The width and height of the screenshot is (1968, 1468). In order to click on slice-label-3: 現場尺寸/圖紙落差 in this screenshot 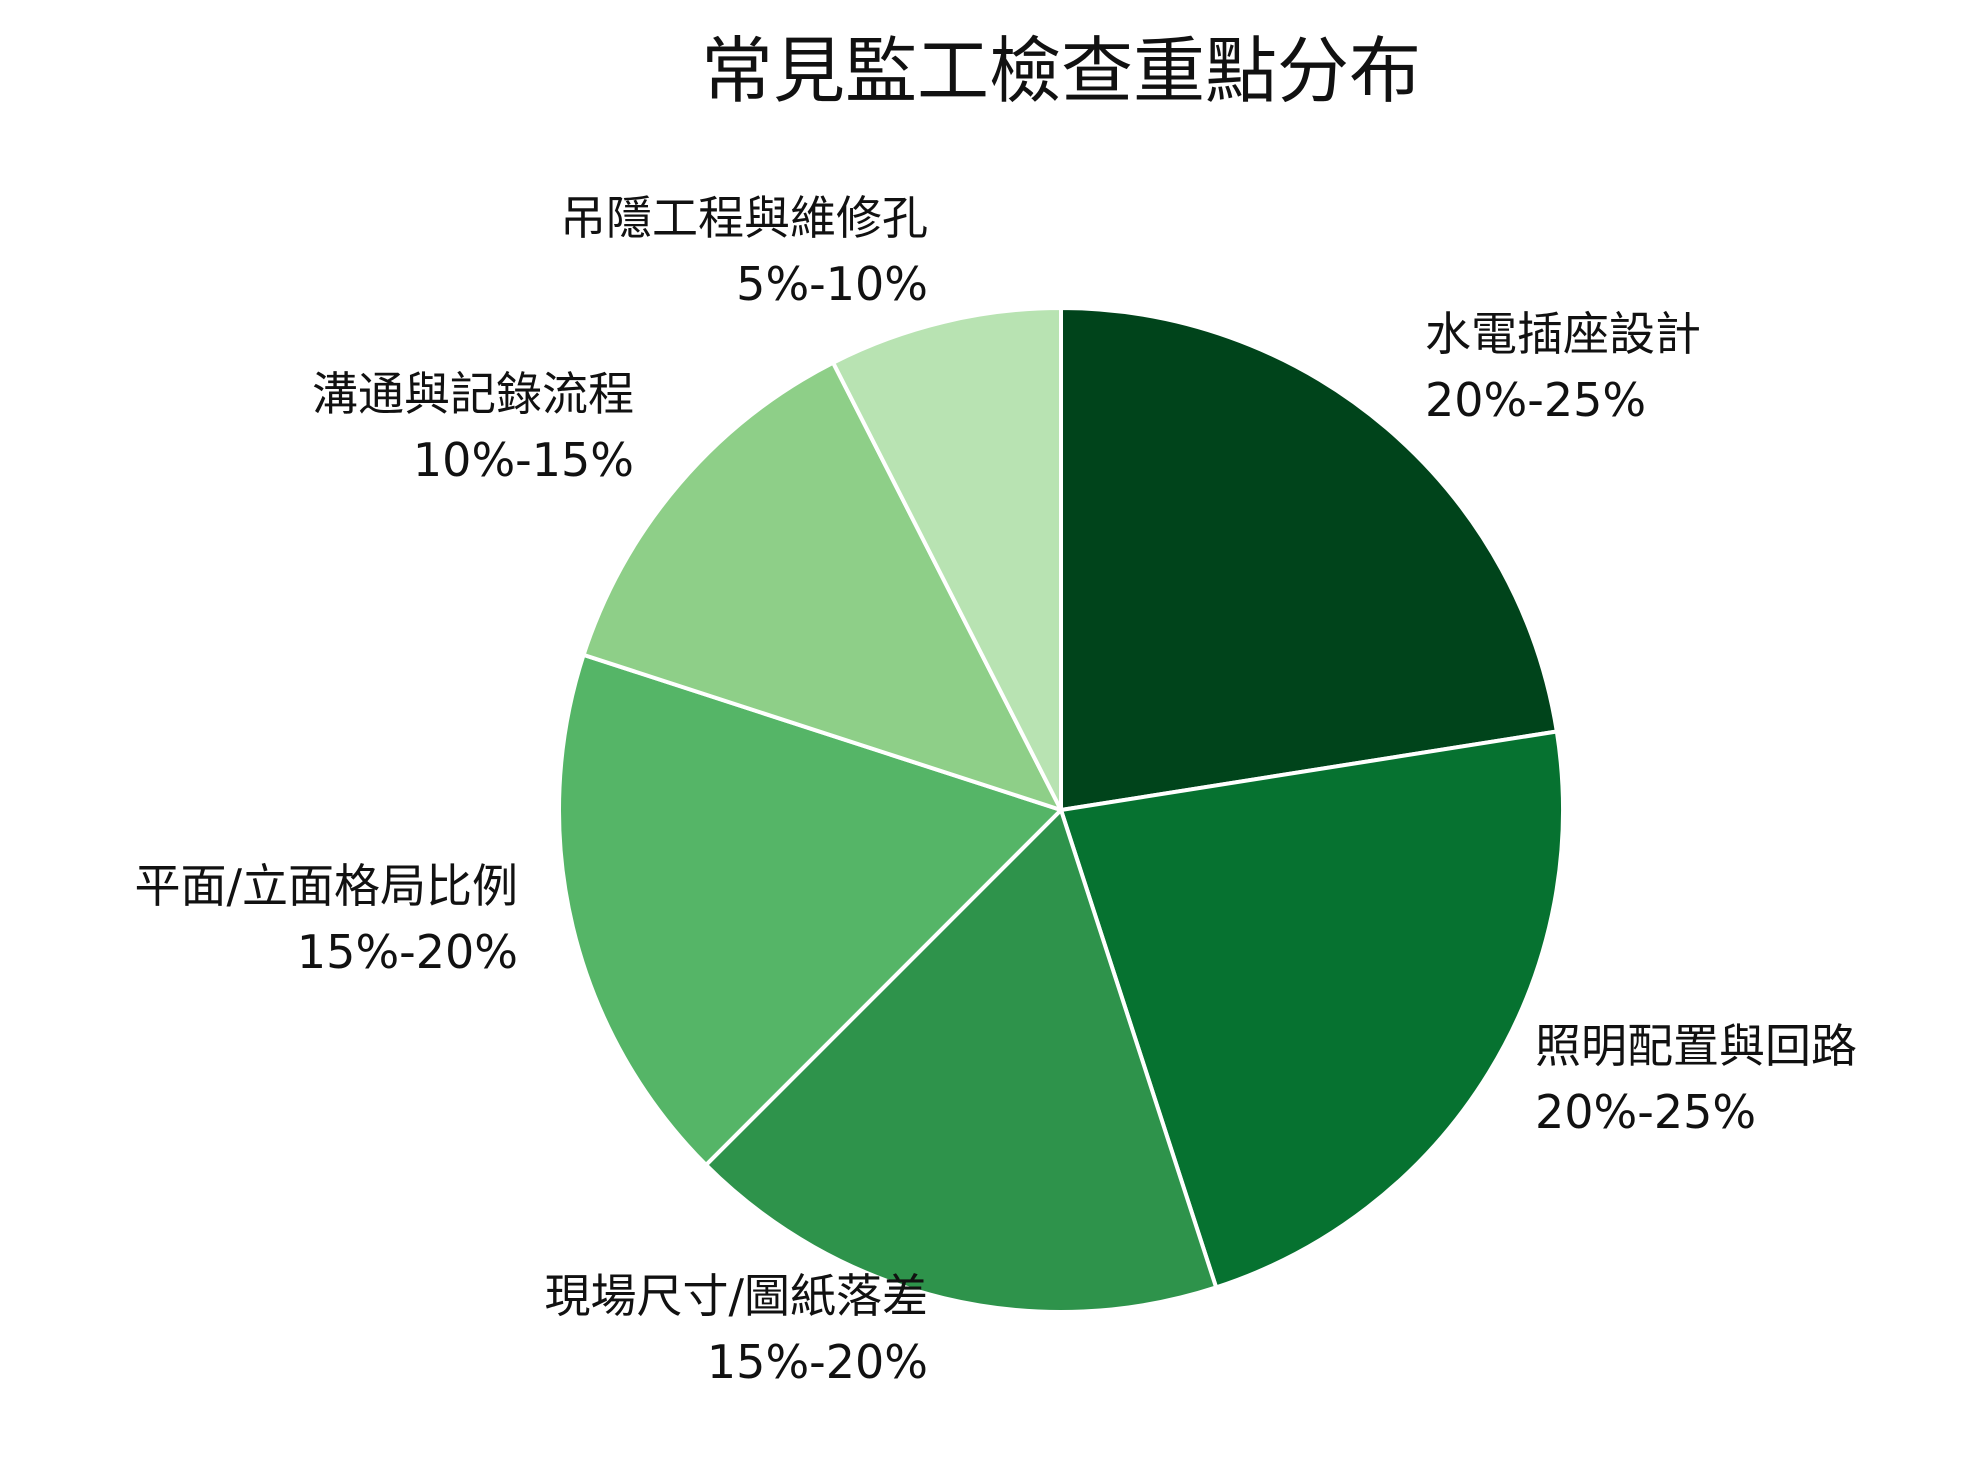, I will do `click(737, 1296)`.